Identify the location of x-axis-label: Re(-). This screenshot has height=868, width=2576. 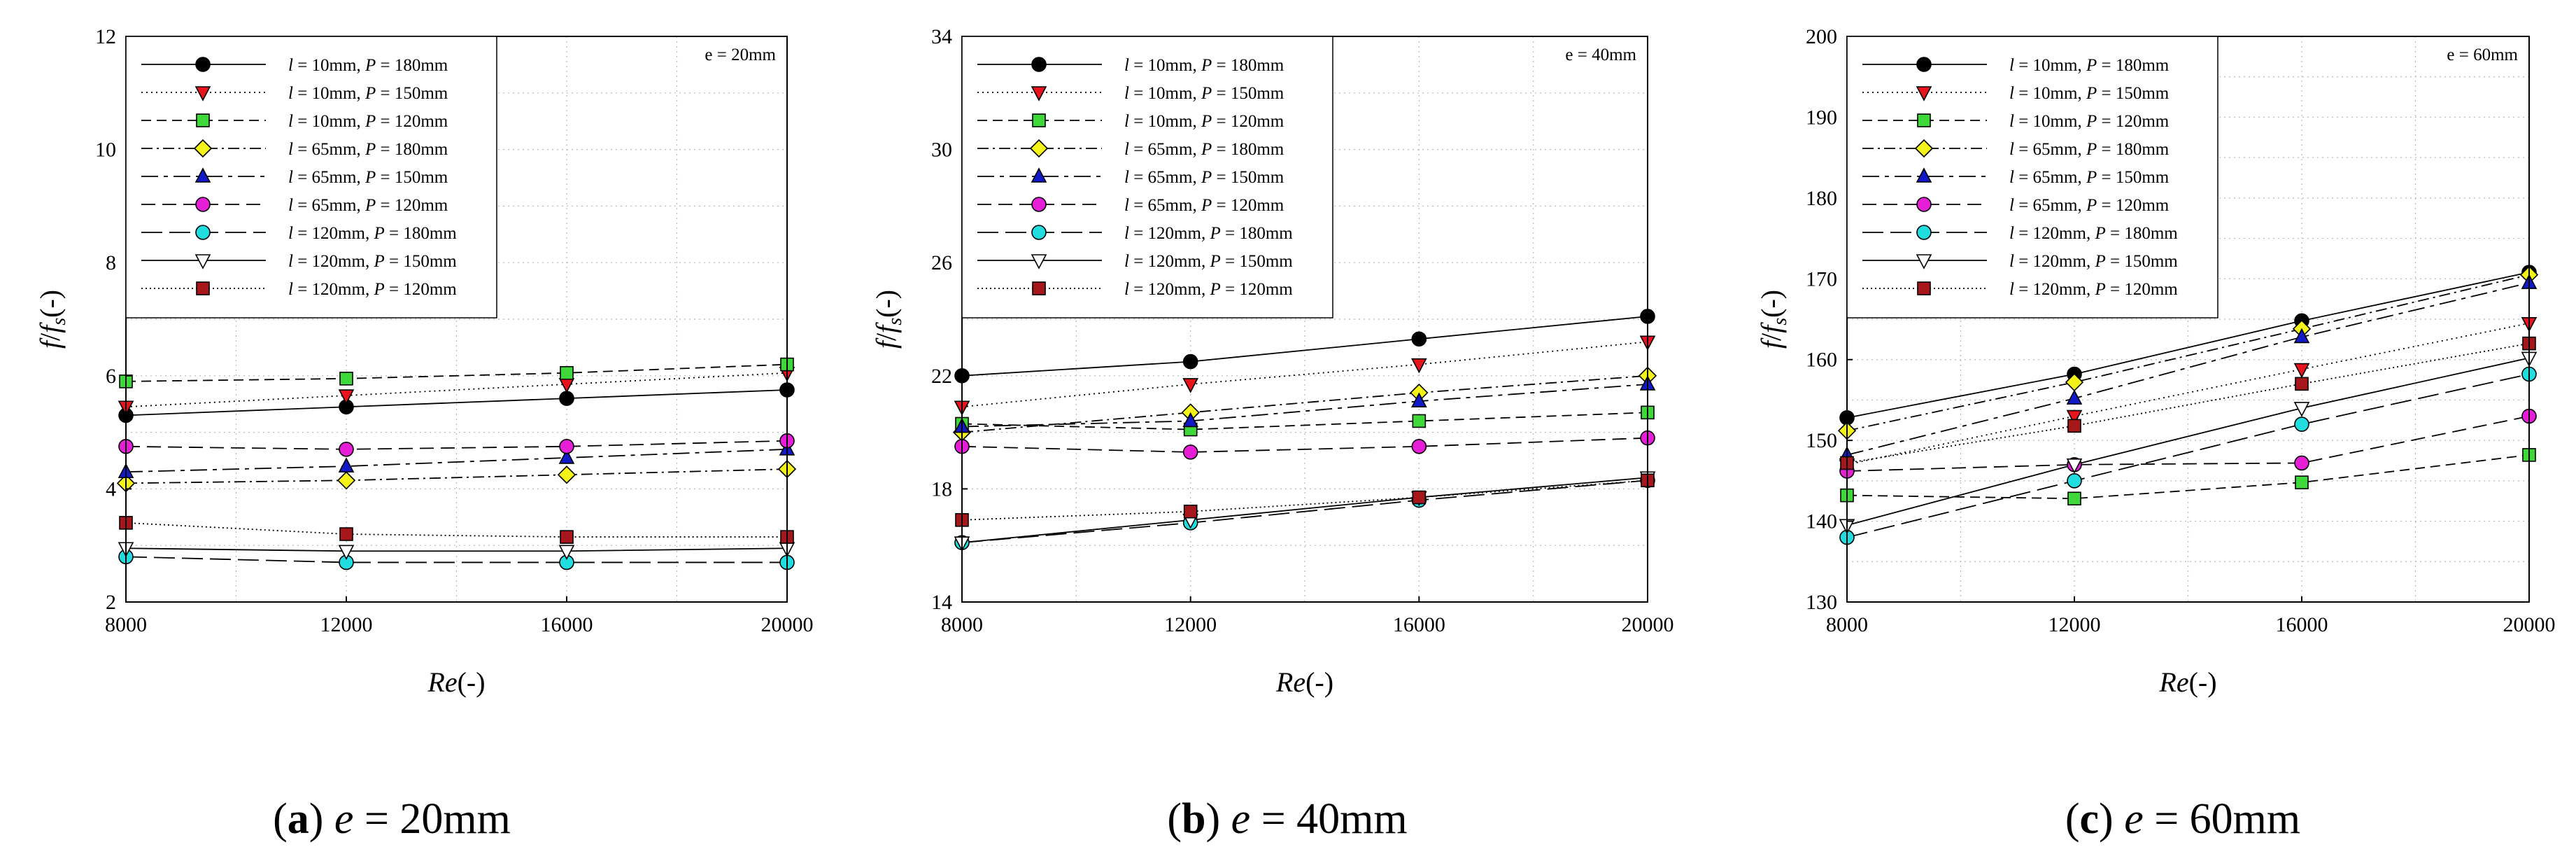
(456, 682).